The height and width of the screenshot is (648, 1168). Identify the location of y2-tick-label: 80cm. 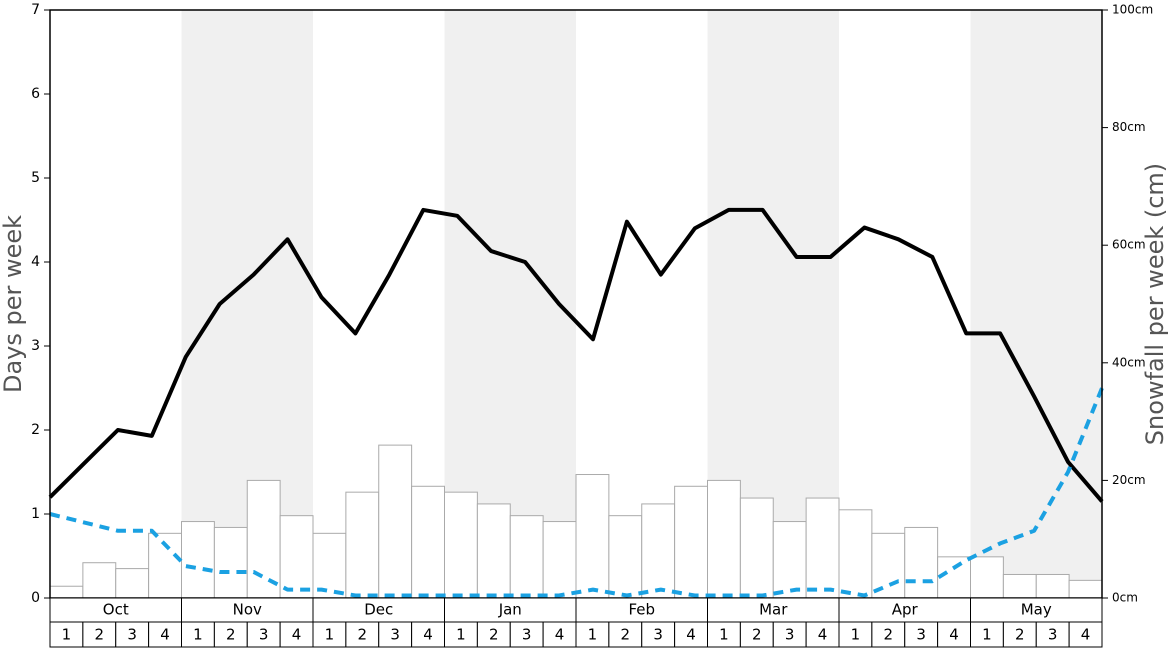
(1129, 127).